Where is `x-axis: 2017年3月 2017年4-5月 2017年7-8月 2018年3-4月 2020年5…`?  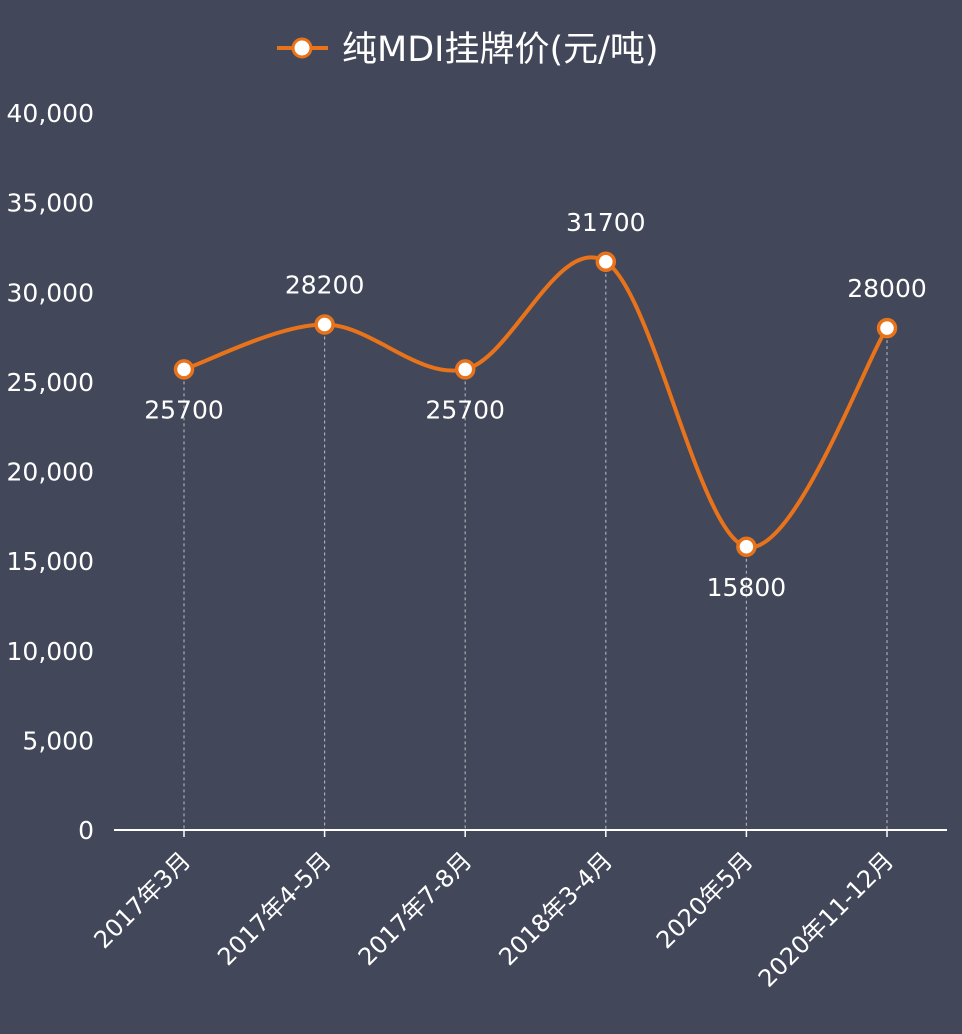
x-axis: 2017年3月 2017年4-5月 2017年7-8月 2018年3-4月 2020年5… is located at coordinates (494, 911).